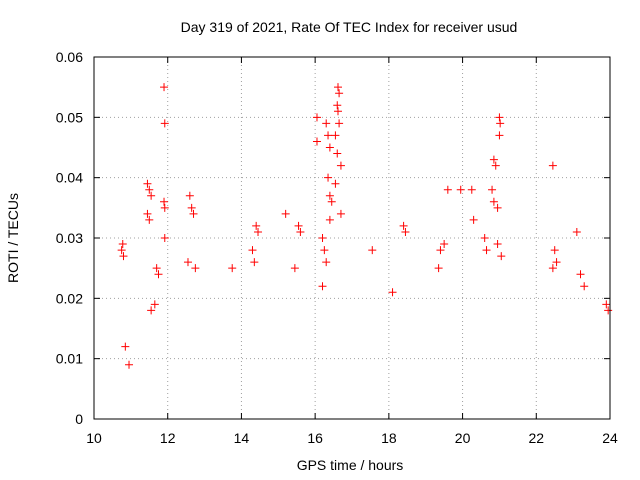  Describe the element at coordinates (168, 438) in the screenshot. I see `x-tick-label: 12` at that location.